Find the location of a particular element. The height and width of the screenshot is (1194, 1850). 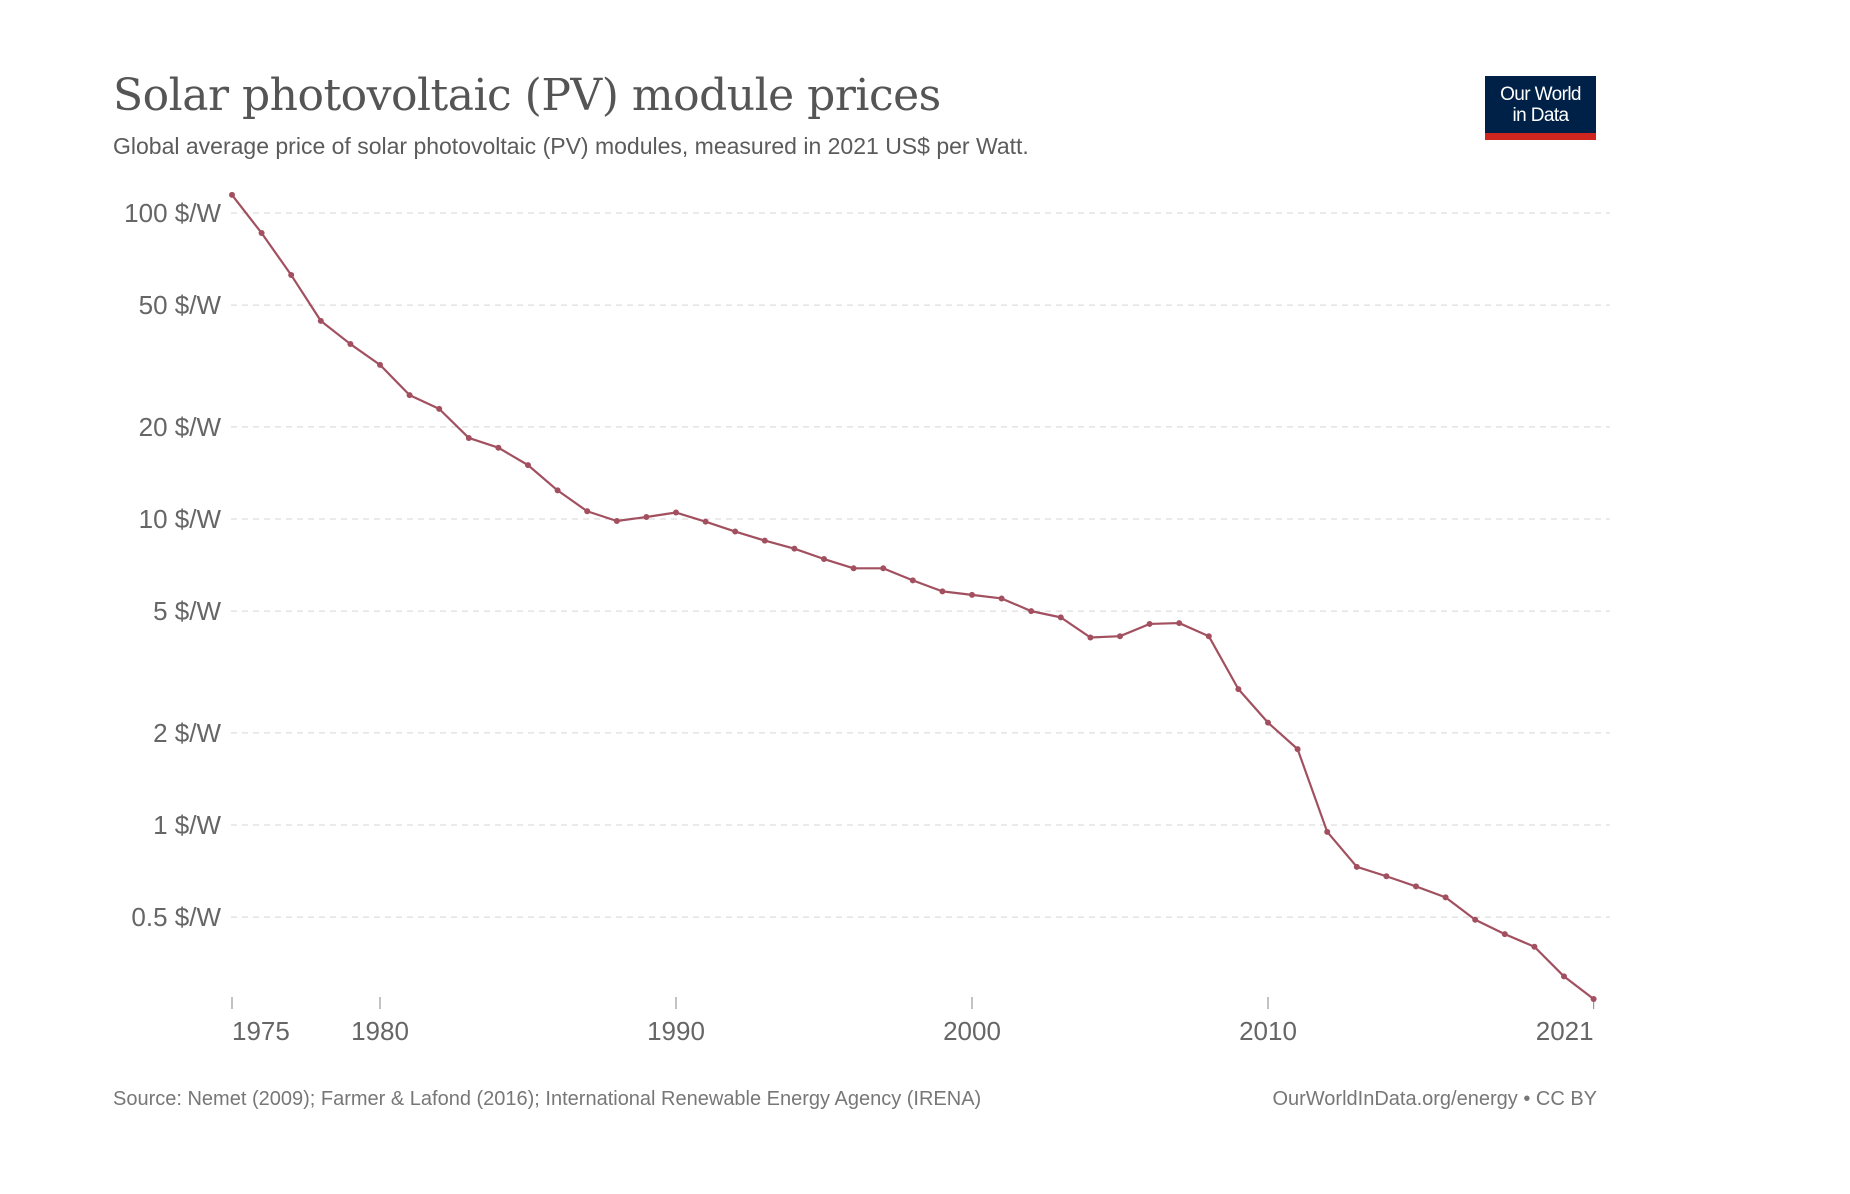

y-tick-label: 20 $/W is located at coordinates (180, 427).